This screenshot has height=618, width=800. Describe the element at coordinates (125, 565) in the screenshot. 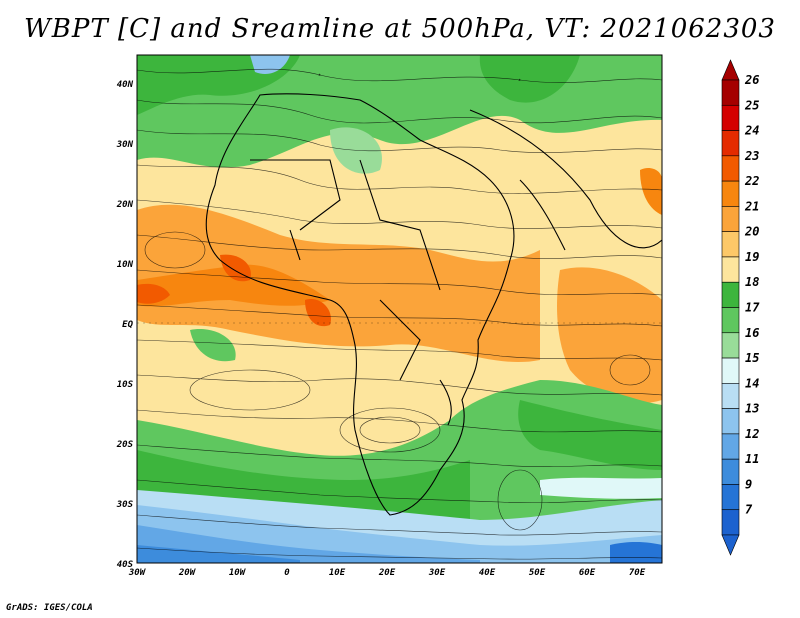

I see `lat-label: 40S` at that location.